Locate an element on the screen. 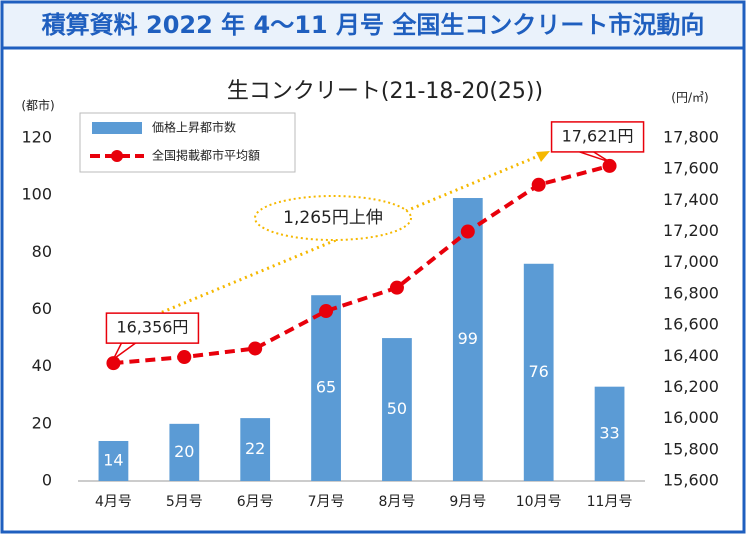 This screenshot has height=534, width=746. annotation-ellipse is located at coordinates (333, 218).